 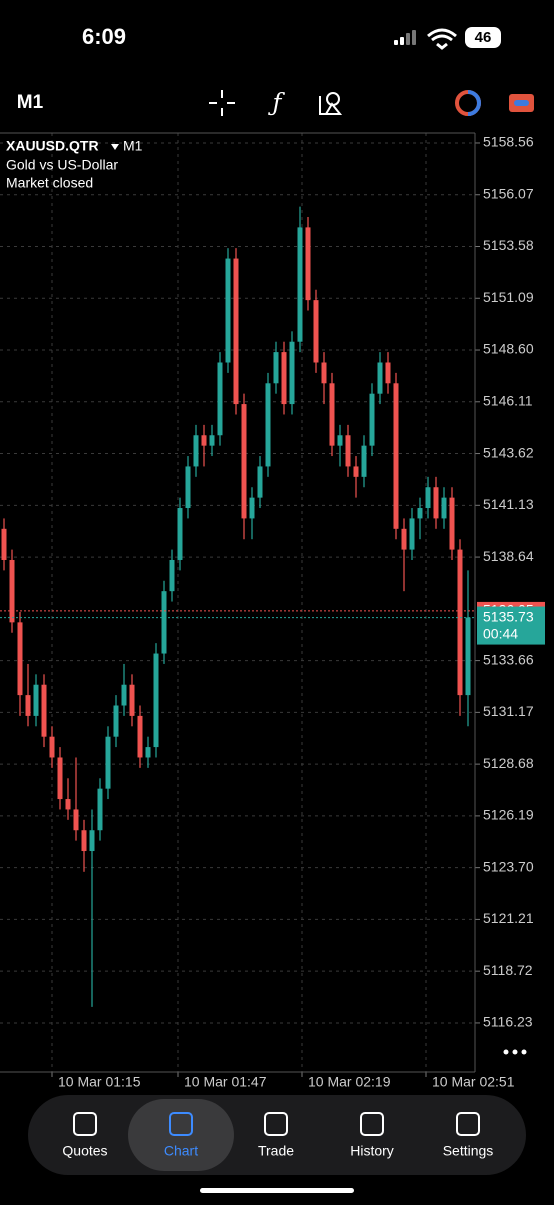 I want to click on bar-timer: 00:44, so click(x=500, y=633).